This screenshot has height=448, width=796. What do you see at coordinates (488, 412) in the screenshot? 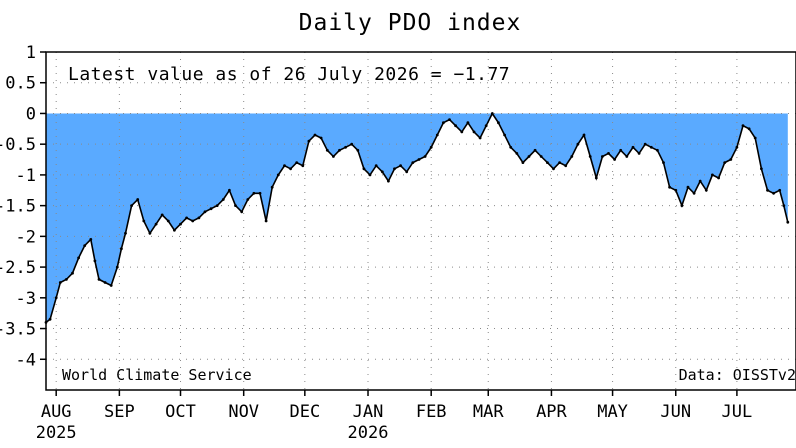
I see `x-tick-label: MAR` at bounding box center [488, 412].